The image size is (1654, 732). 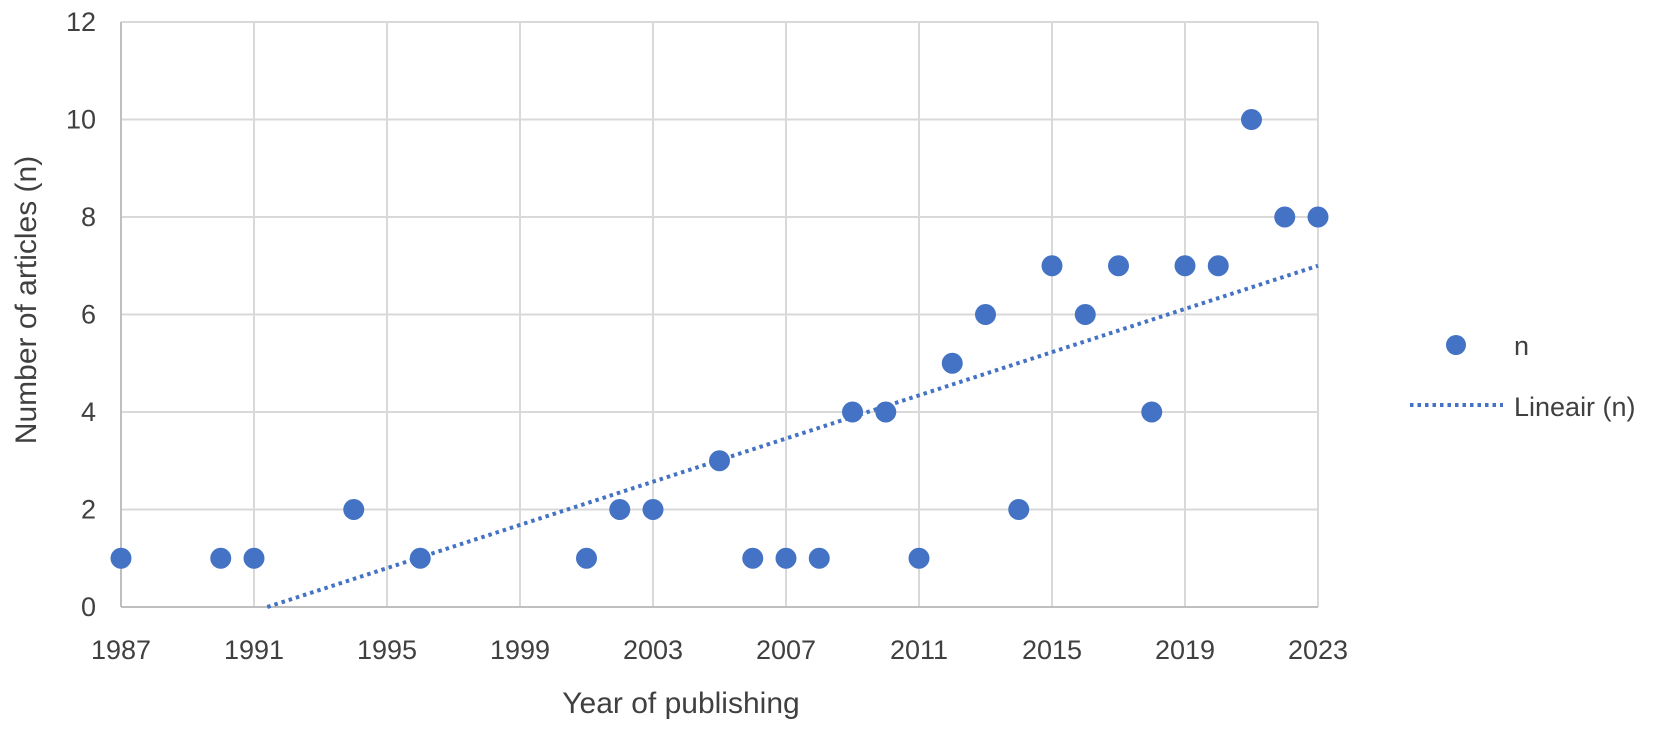 I want to click on legend-label-n: n, so click(x=1521, y=346).